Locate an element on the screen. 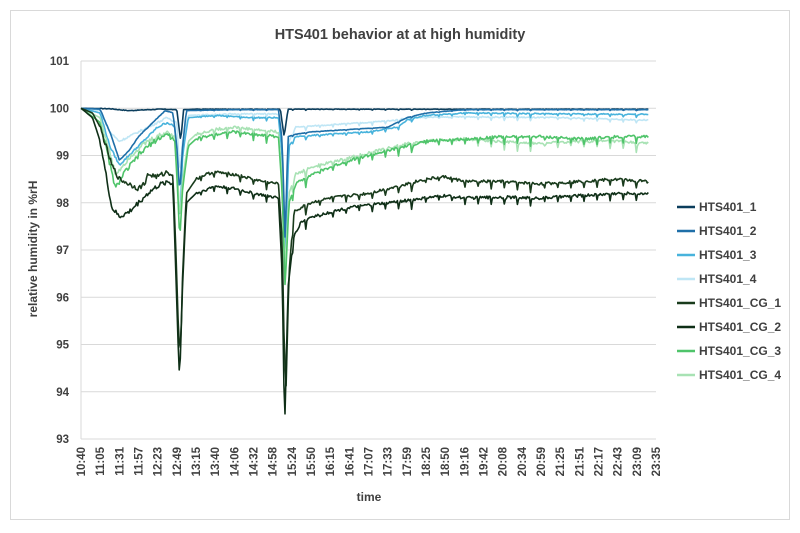  x-tick-label: 15:24 is located at coordinates (293, 461).